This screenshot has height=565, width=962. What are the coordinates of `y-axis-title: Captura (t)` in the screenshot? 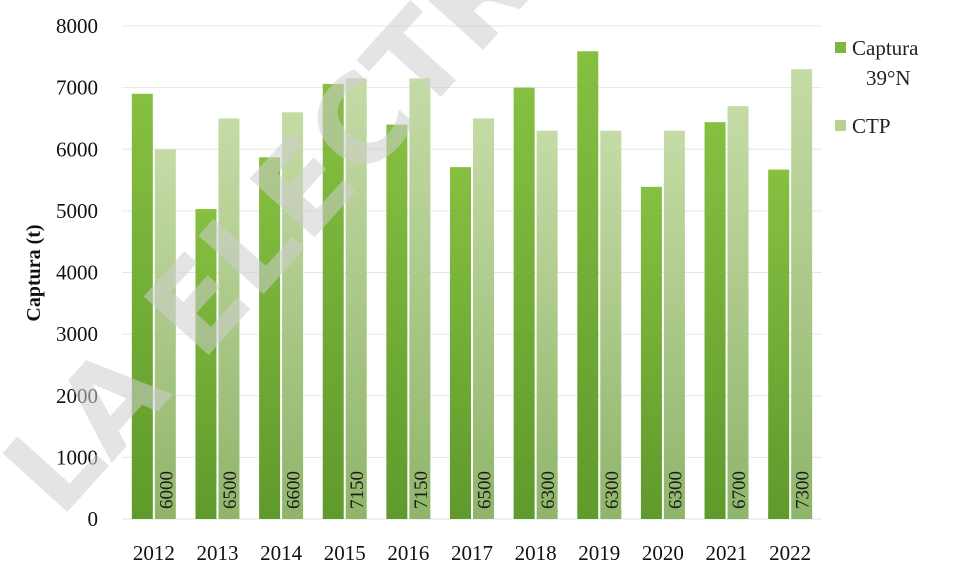 It's located at (34, 272).